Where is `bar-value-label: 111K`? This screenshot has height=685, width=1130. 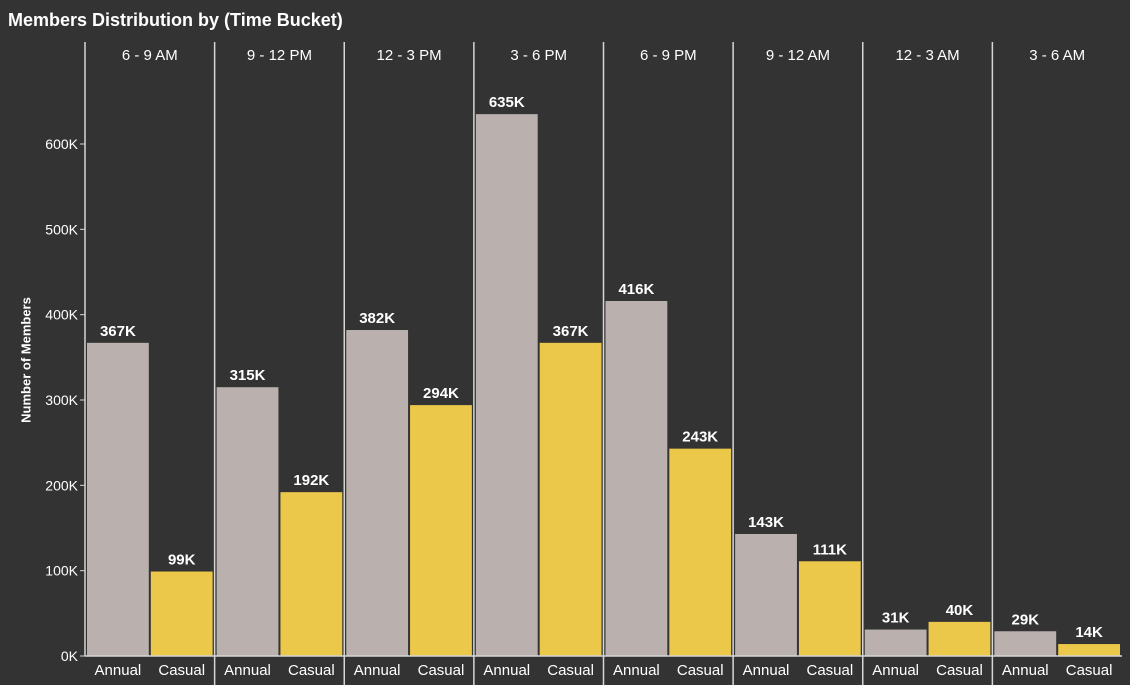 bar-value-label: 111K is located at coordinates (830, 549).